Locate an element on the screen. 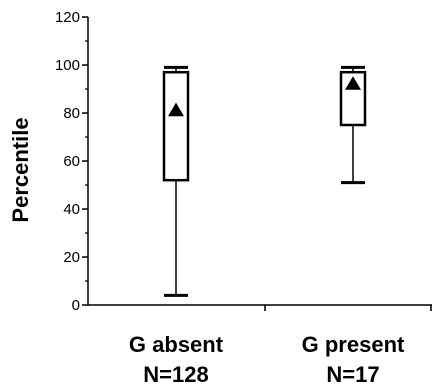  y-tick-label: 80 is located at coordinates (71, 113).